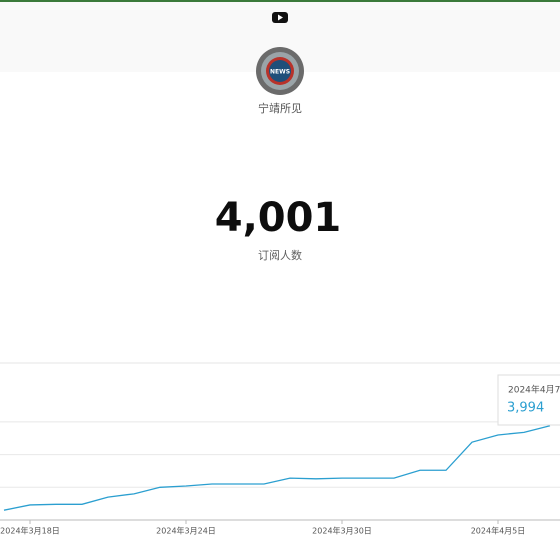  I want to click on tooltip-date: 2024年4月7日, so click(534, 390).